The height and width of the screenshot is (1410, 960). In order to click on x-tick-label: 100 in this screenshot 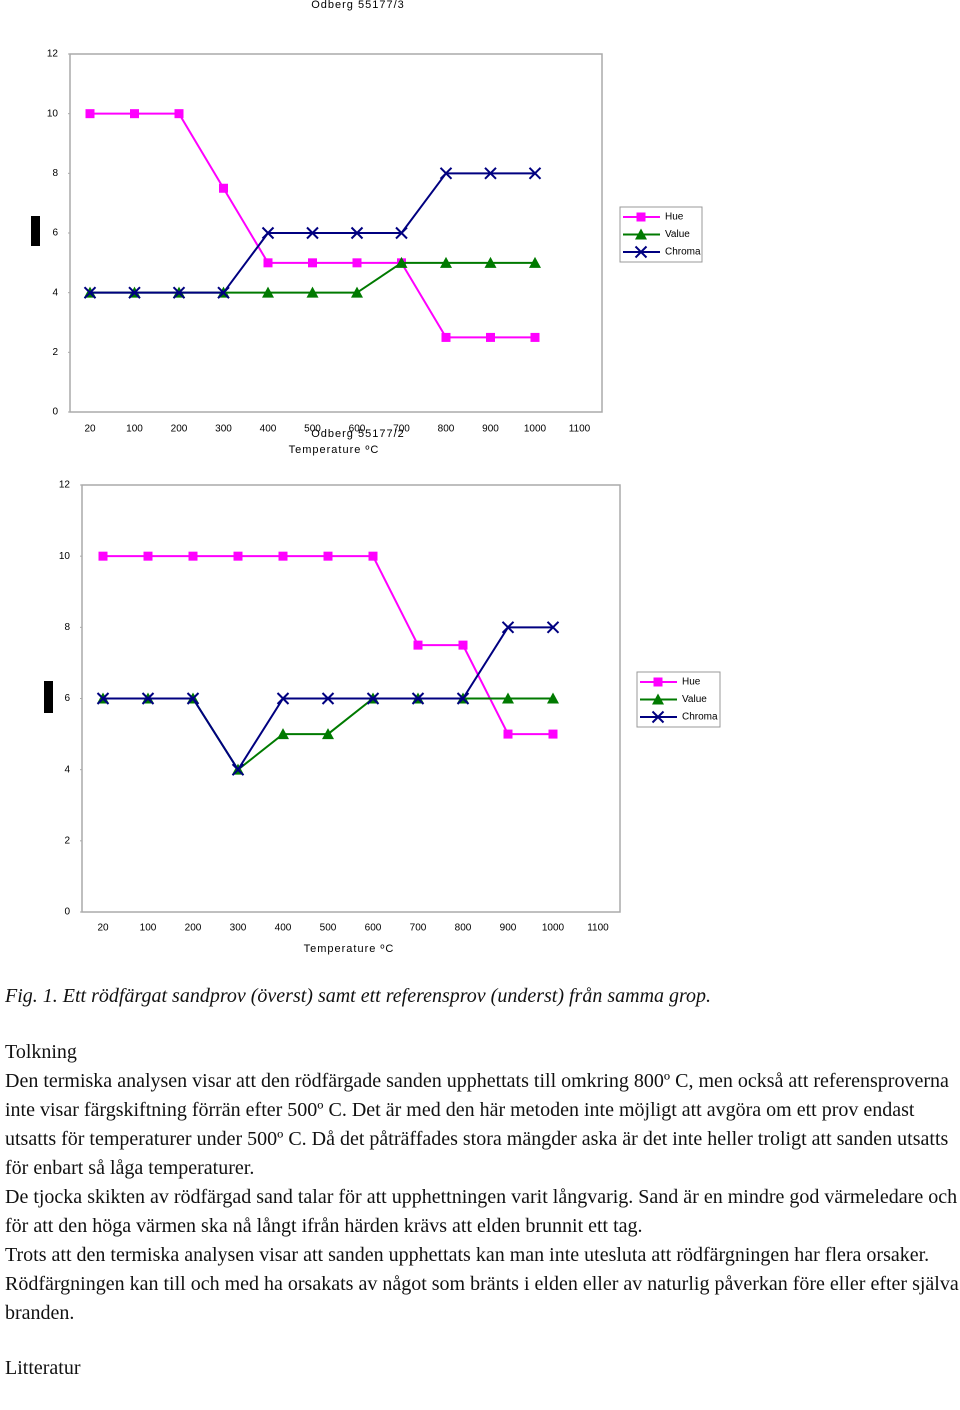, I will do `click(148, 928)`.